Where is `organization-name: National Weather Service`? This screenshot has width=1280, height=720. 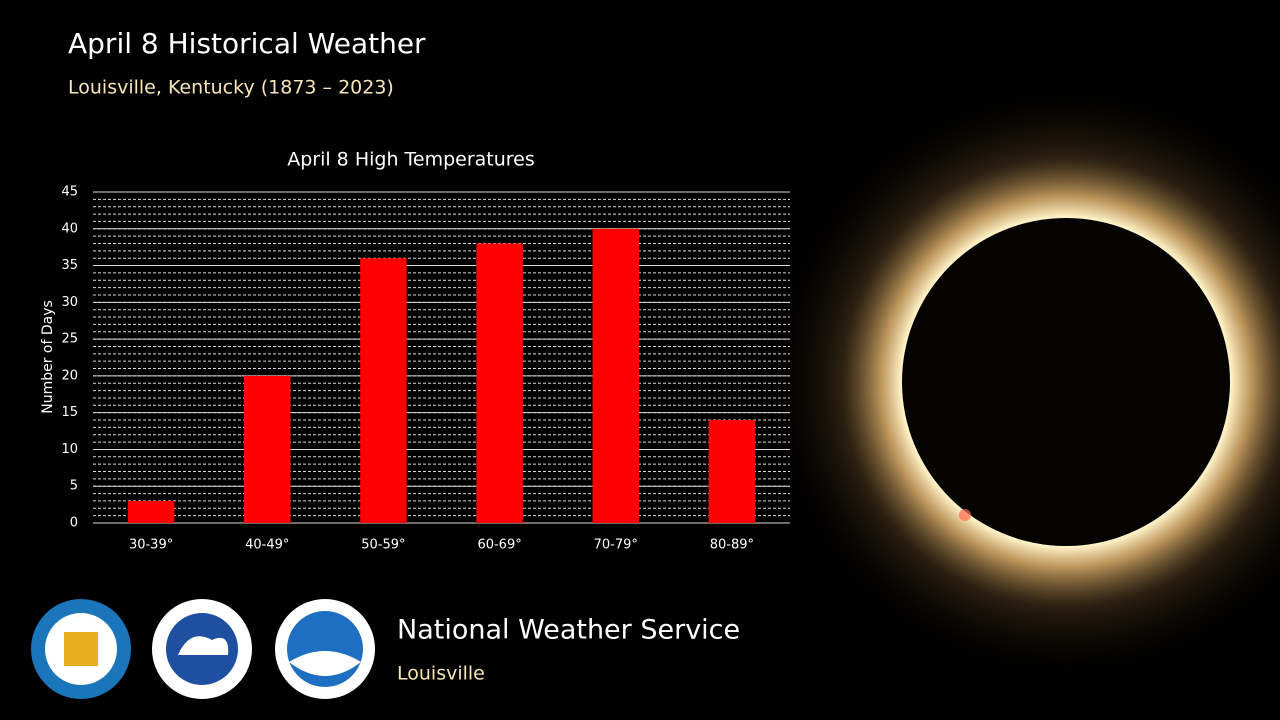
organization-name: National Weather Service is located at coordinates (568, 630).